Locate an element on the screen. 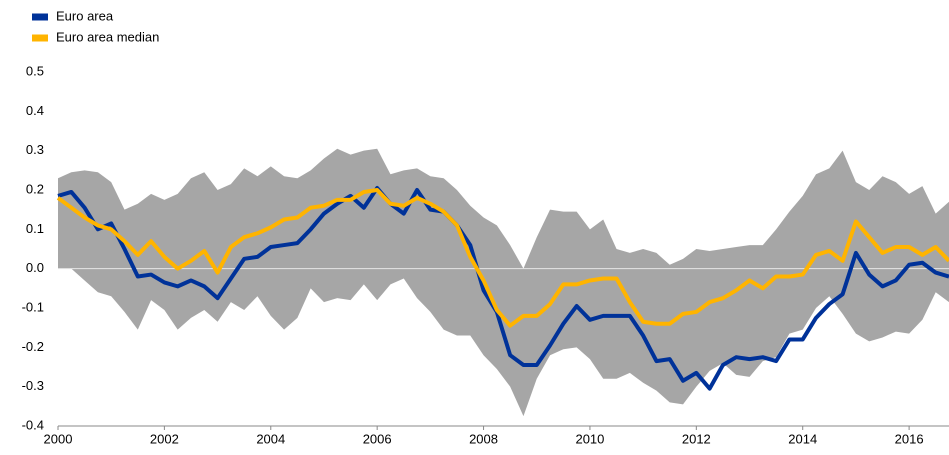  legend-label: Euro area median is located at coordinates (107, 36).